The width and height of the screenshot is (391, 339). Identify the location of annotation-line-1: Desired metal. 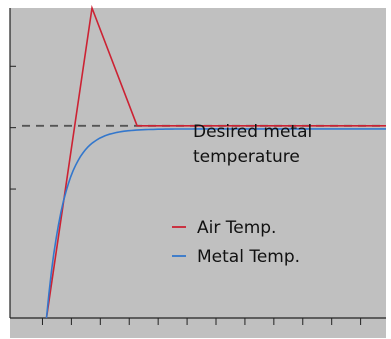
(252, 132).